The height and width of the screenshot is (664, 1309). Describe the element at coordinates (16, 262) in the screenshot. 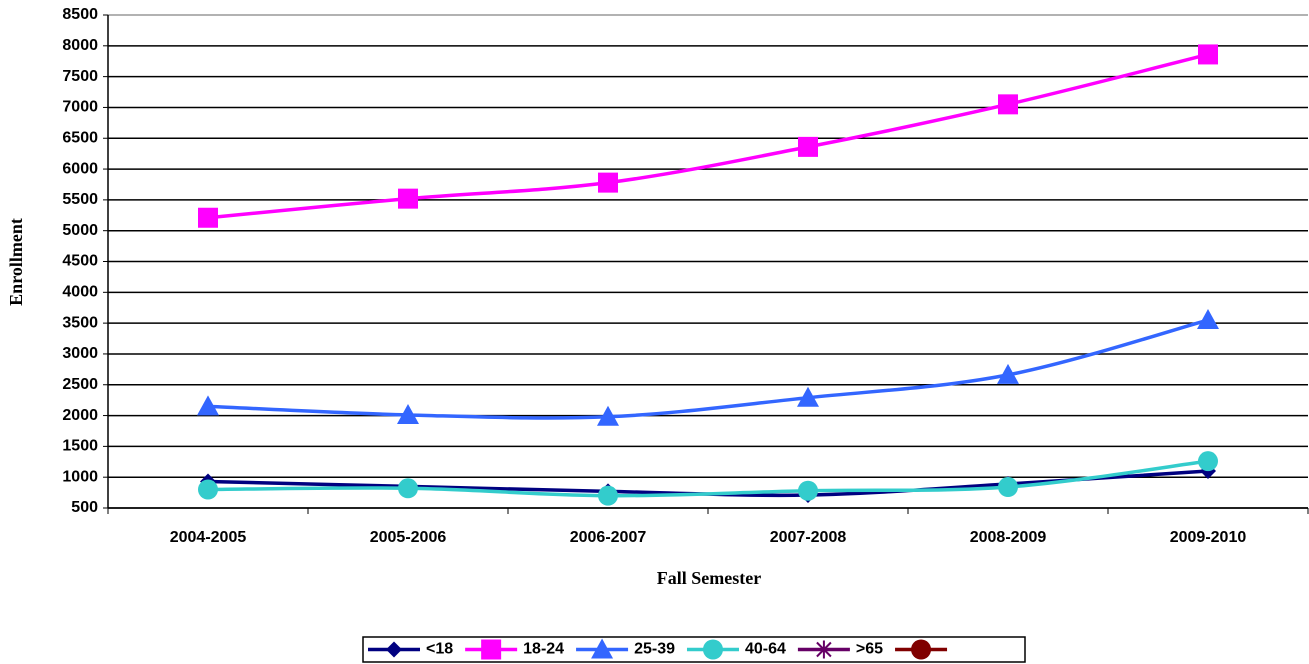

I see `y-axis-title: Enrollment` at that location.